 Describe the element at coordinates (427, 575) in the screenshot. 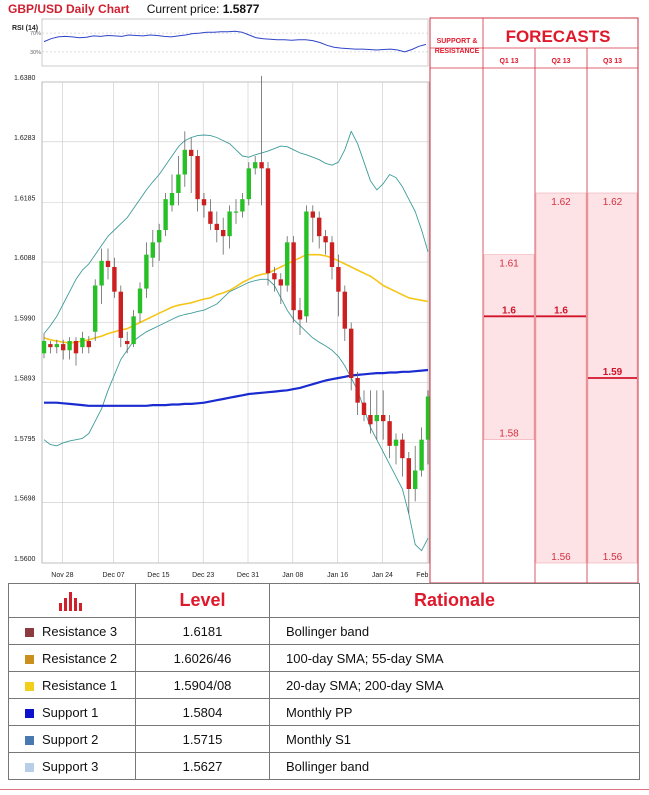

I see `date-tick-label: Feb 01` at that location.